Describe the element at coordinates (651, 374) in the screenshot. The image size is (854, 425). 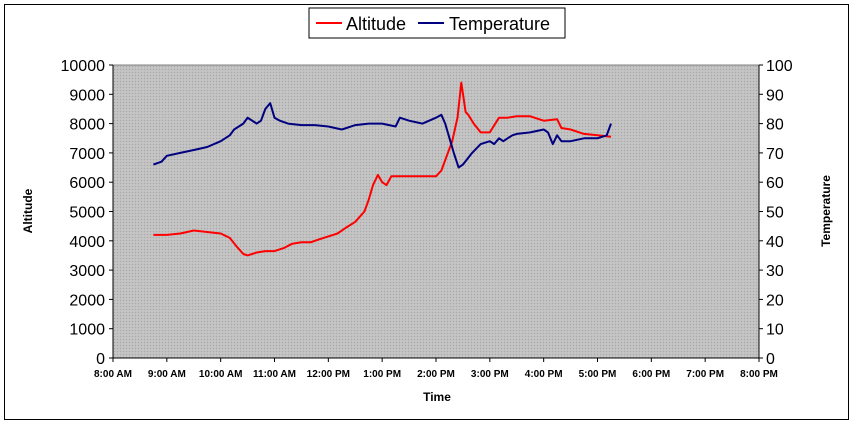
I see `x-tick-label: 6:00 PM` at that location.